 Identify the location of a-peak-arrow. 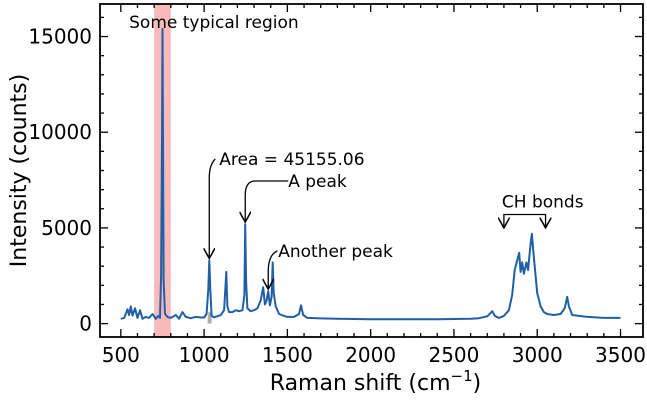
(267, 201).